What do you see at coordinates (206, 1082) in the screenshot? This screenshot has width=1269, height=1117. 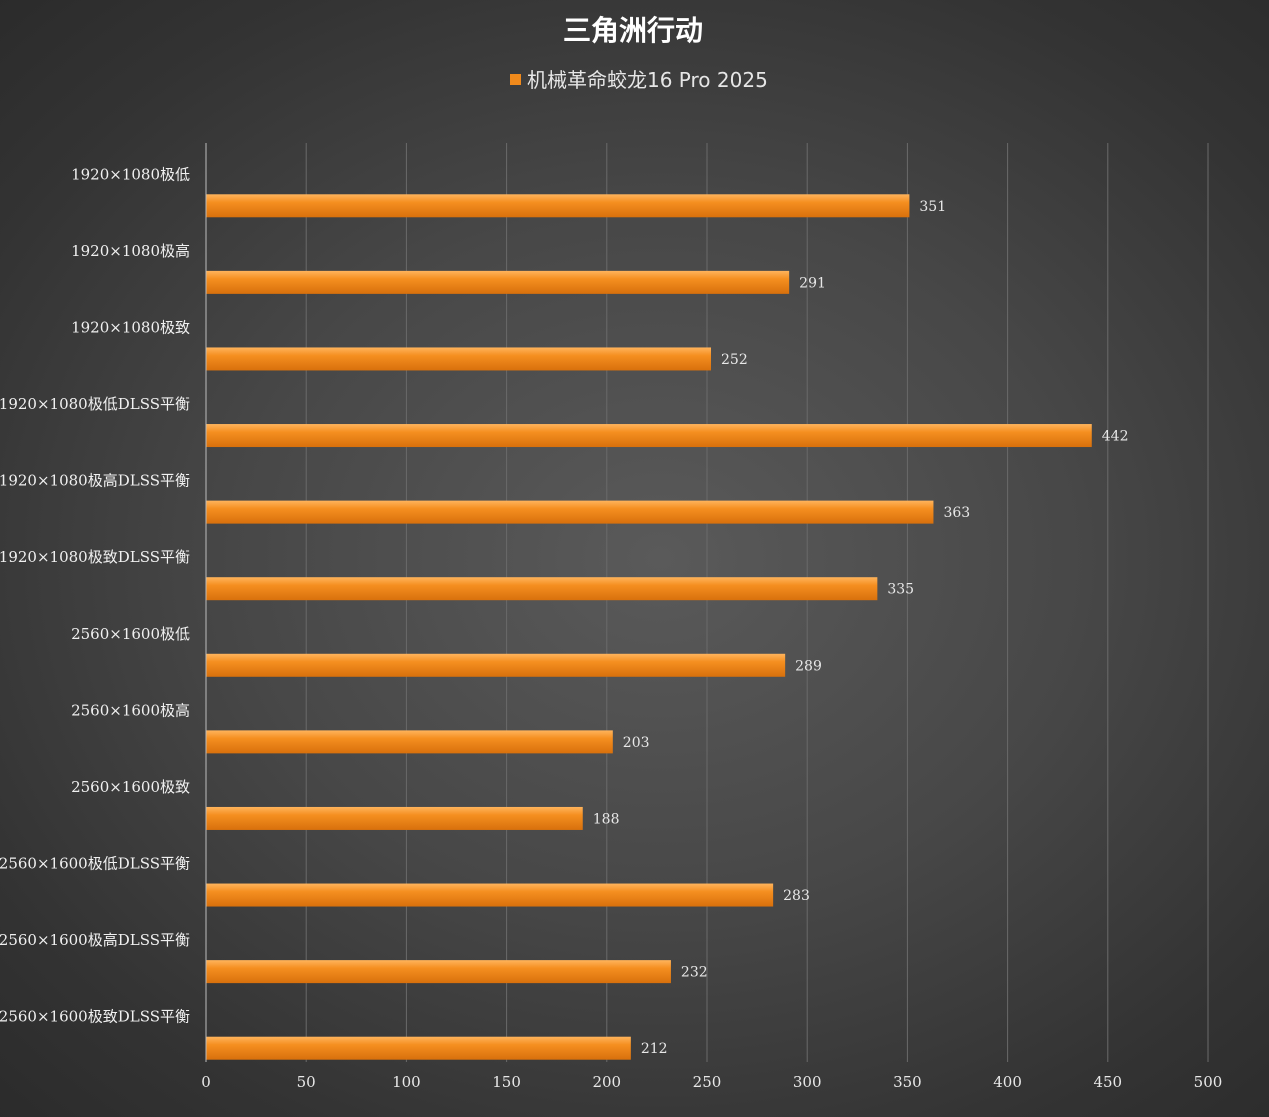 I see `x-tick-label: 0` at bounding box center [206, 1082].